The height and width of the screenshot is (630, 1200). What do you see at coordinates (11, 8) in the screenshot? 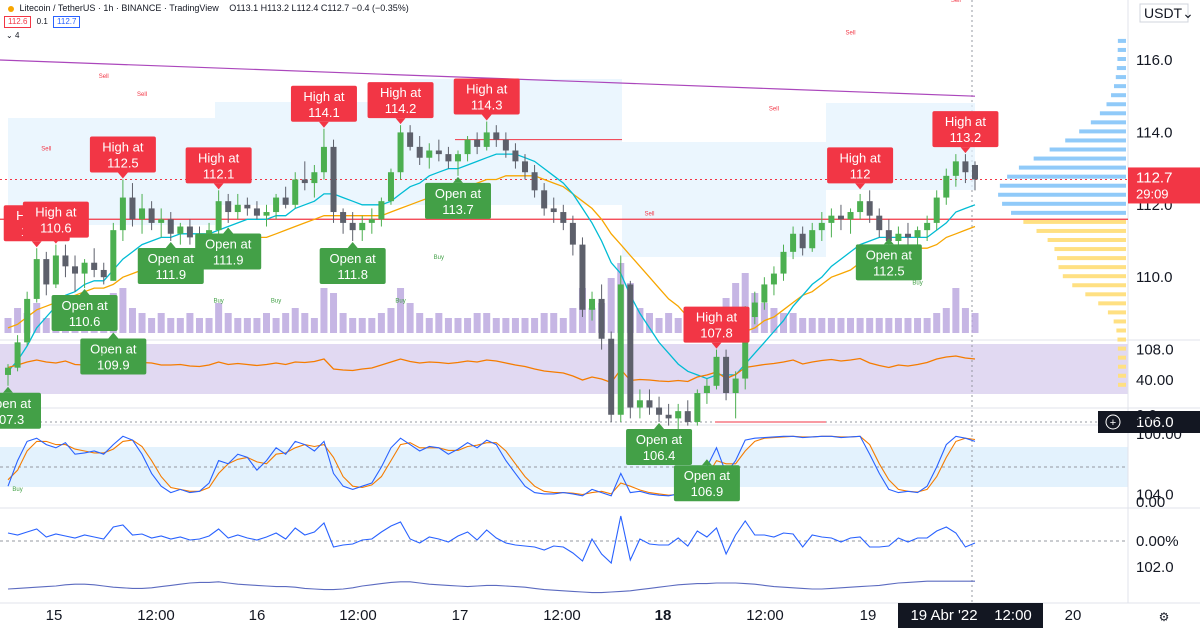
I see `live-dot-icon` at bounding box center [11, 8].